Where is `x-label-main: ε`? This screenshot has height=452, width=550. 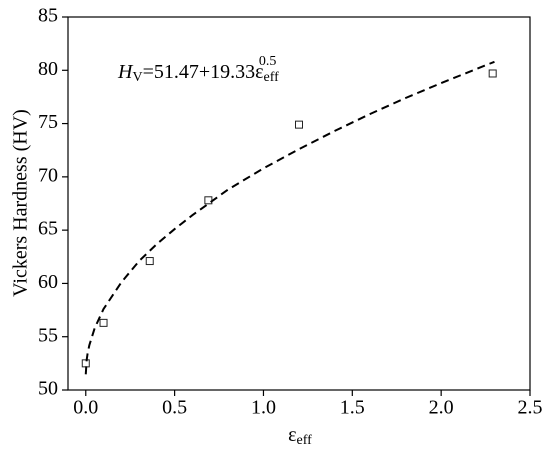 x-label-main: ε is located at coordinates (292, 435).